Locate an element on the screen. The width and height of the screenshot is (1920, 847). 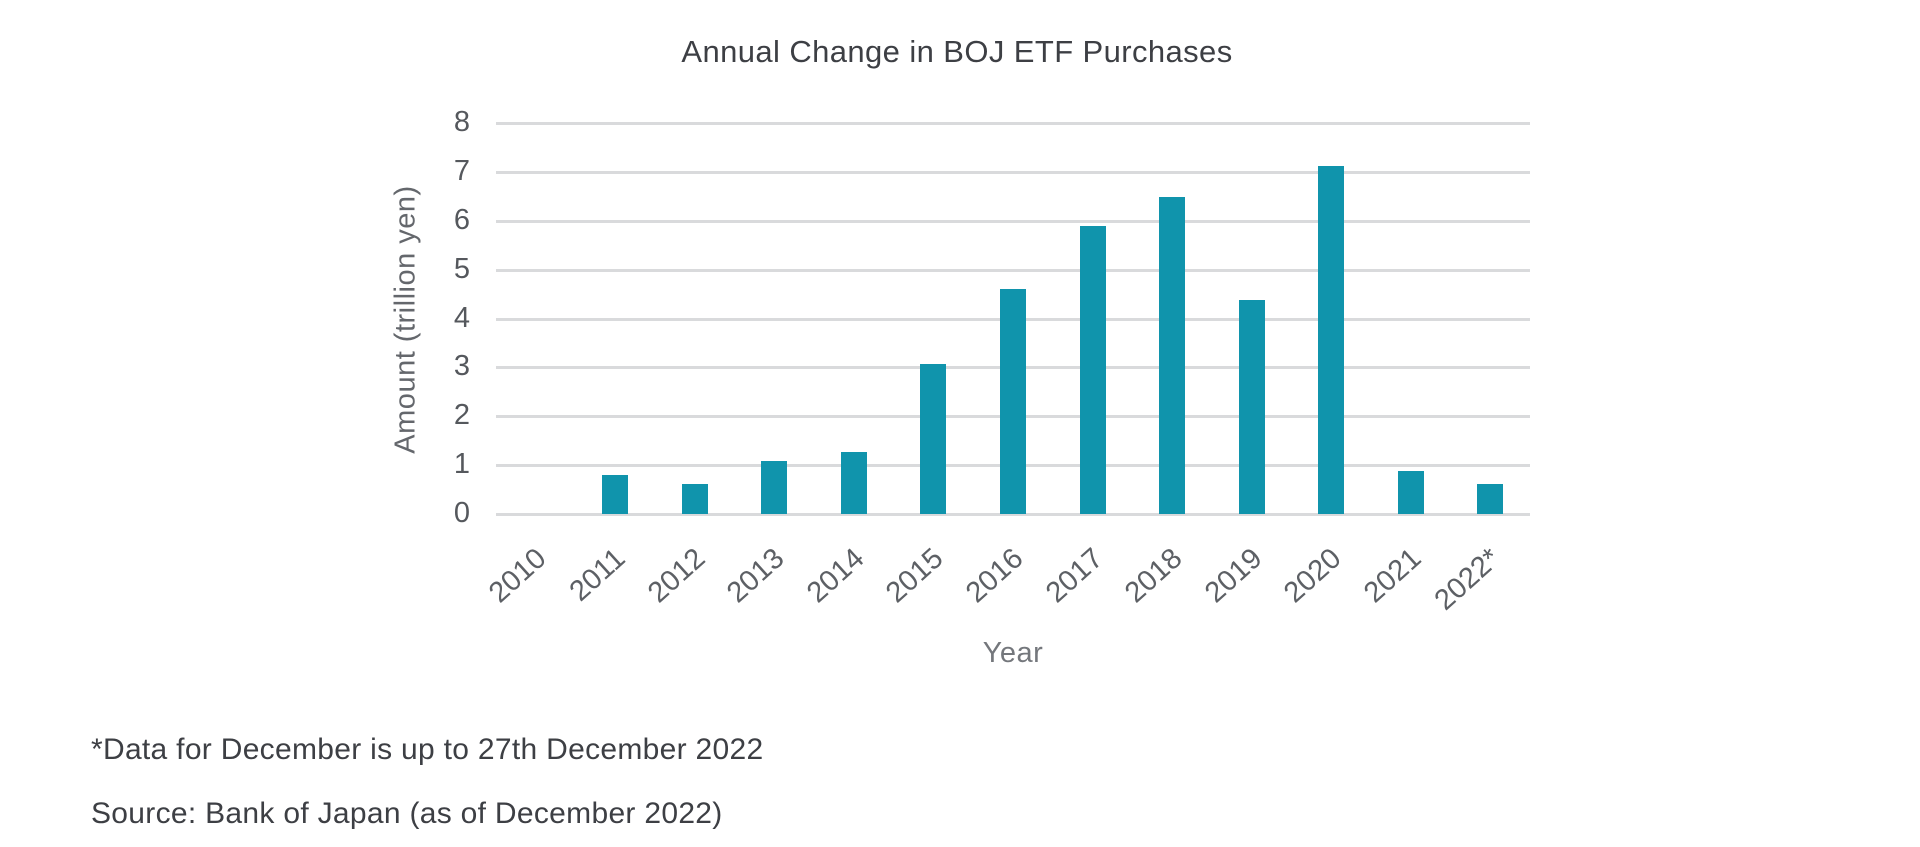
x-tick-label: 2021 is located at coordinates (1392, 576).